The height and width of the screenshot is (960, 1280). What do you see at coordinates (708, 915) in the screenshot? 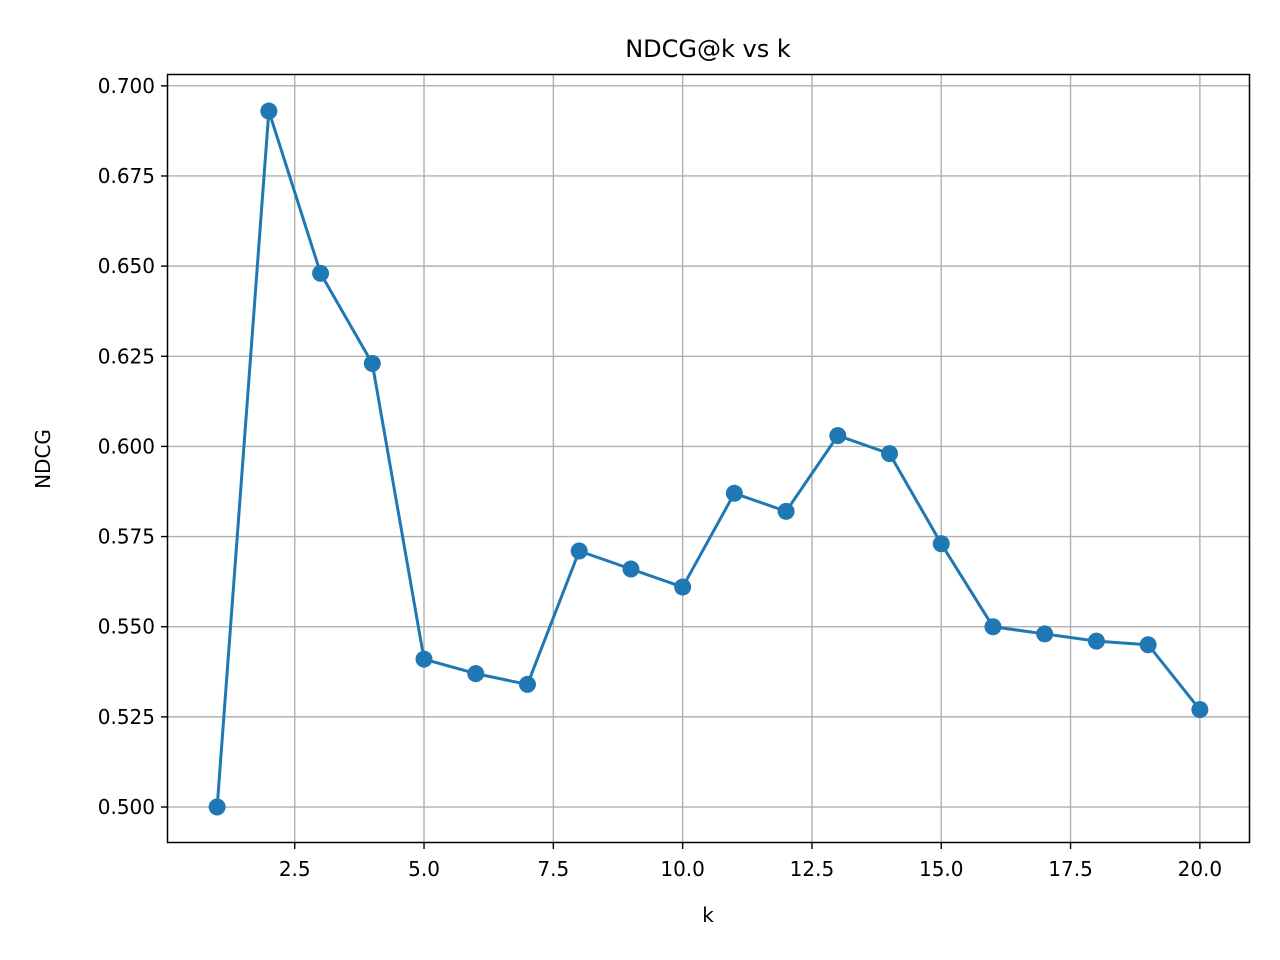
I see `x-axis-title: k` at bounding box center [708, 915].